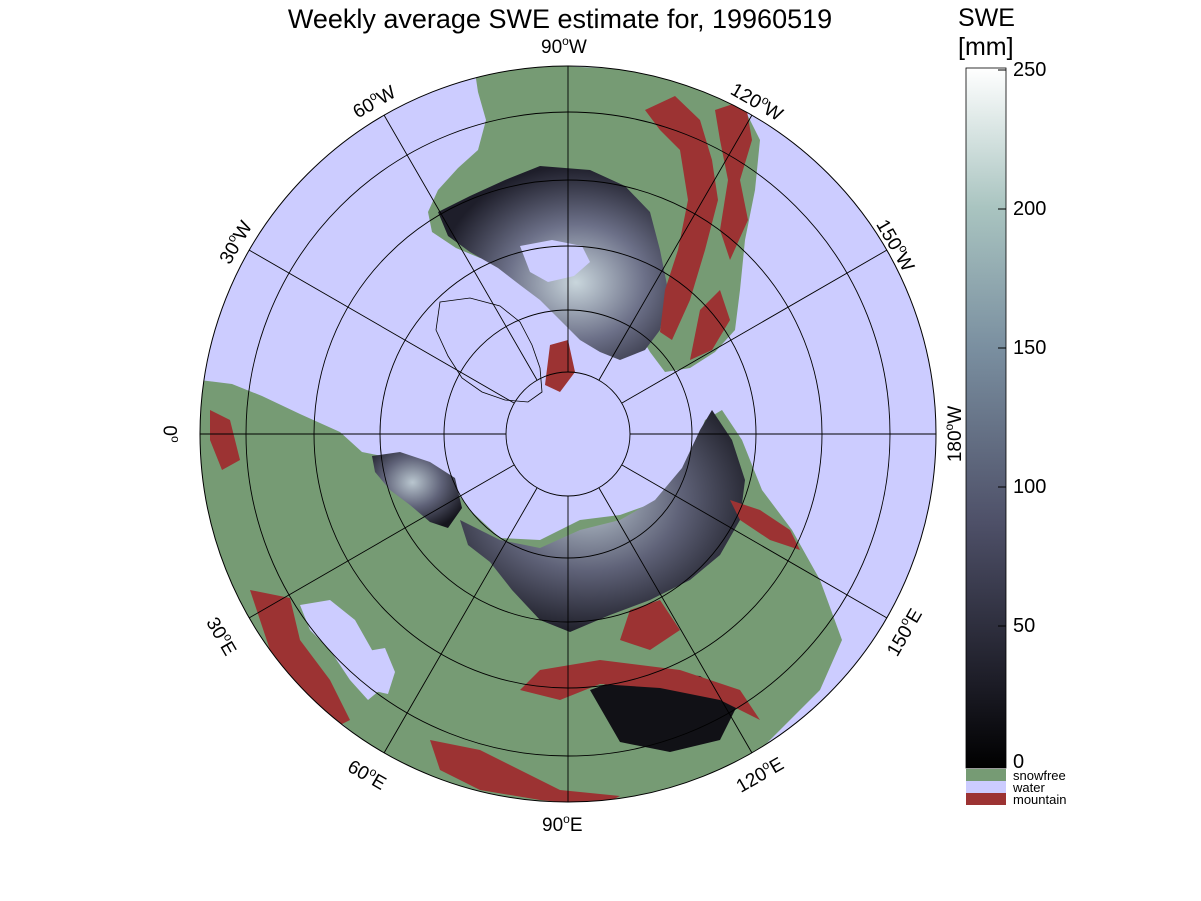  Describe the element at coordinates (986, 47) in the screenshot. I see `colorbar-title-unit: [mm]` at that location.